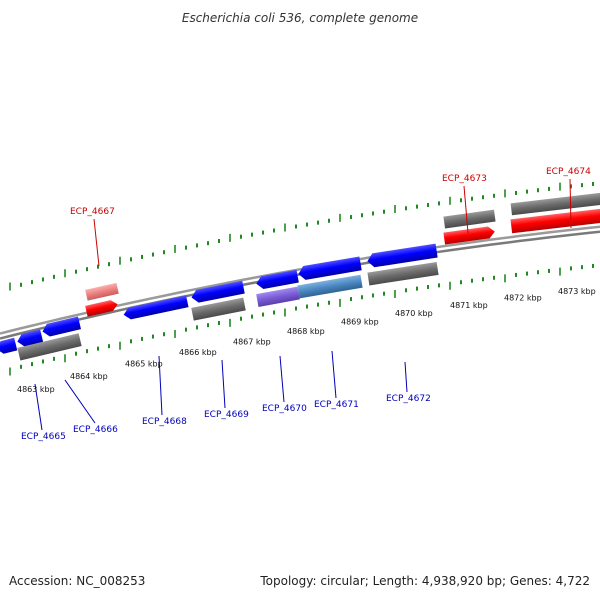  I want to click on gene-block-ecp-4667-cds-shape, so click(102, 291).